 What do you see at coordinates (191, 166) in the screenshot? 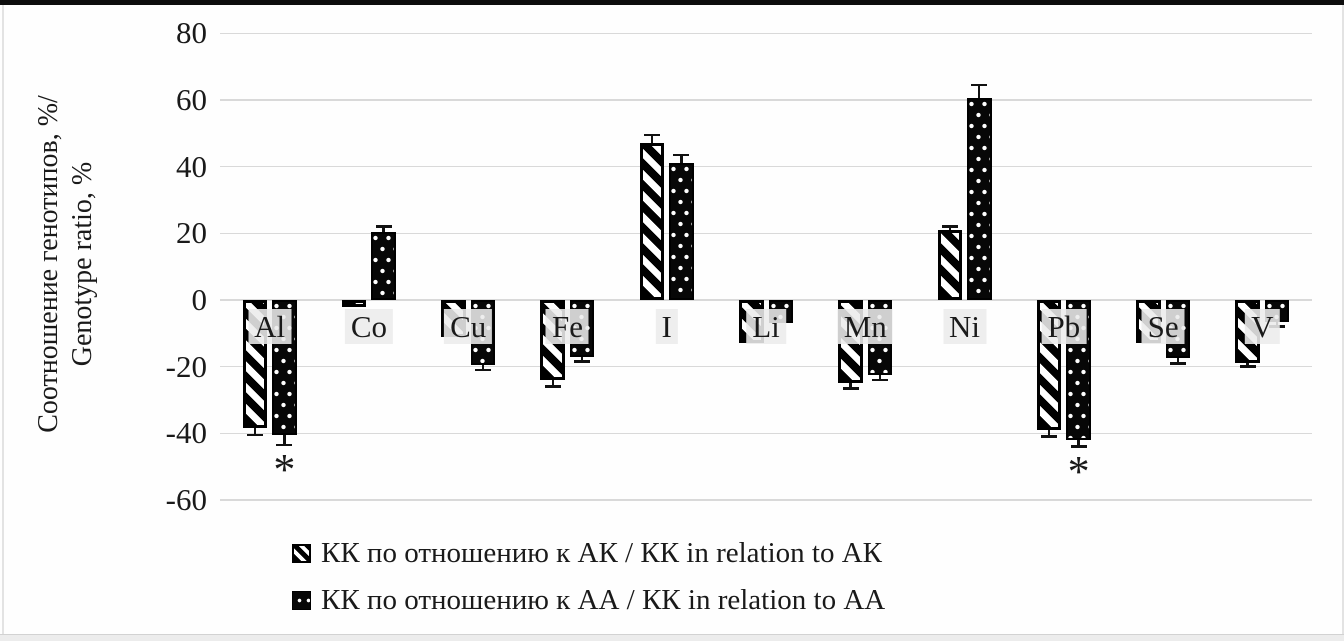
I see `y-axis-tick-label: 40` at bounding box center [191, 166].